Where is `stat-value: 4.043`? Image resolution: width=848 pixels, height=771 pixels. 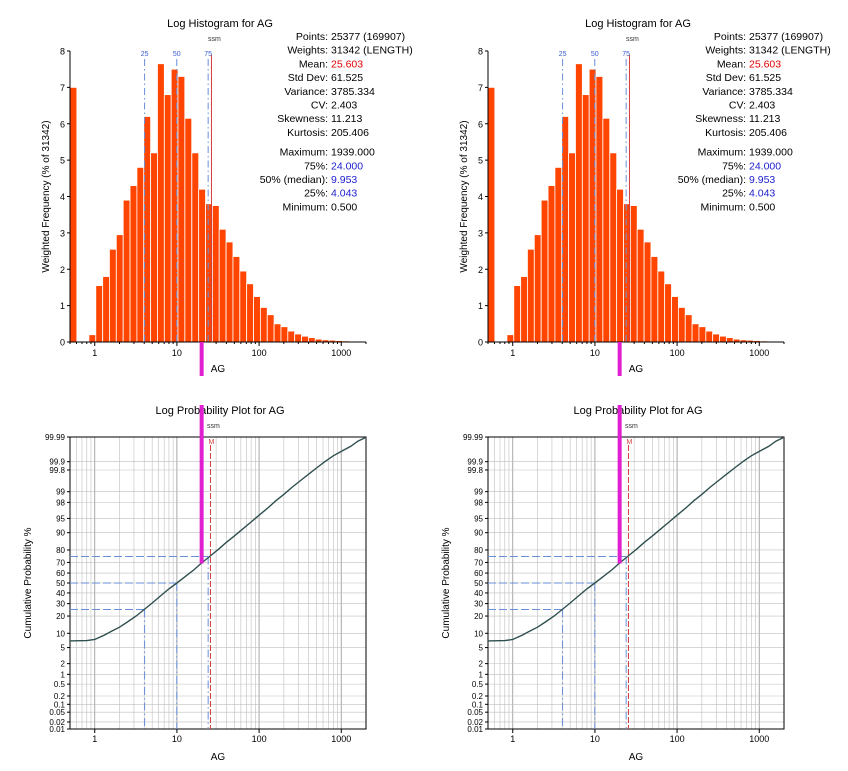
stat-value: 4.043 is located at coordinates (344, 194).